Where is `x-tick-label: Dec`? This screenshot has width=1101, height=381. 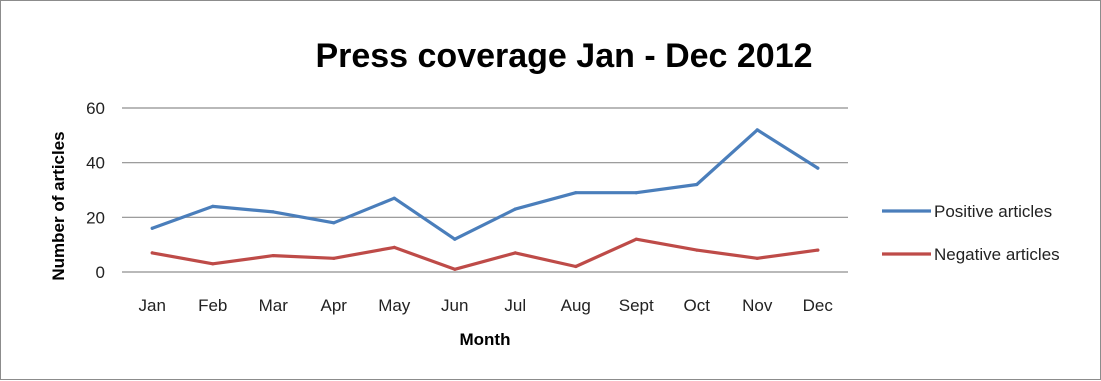
x-tick-label: Dec is located at coordinates (818, 305).